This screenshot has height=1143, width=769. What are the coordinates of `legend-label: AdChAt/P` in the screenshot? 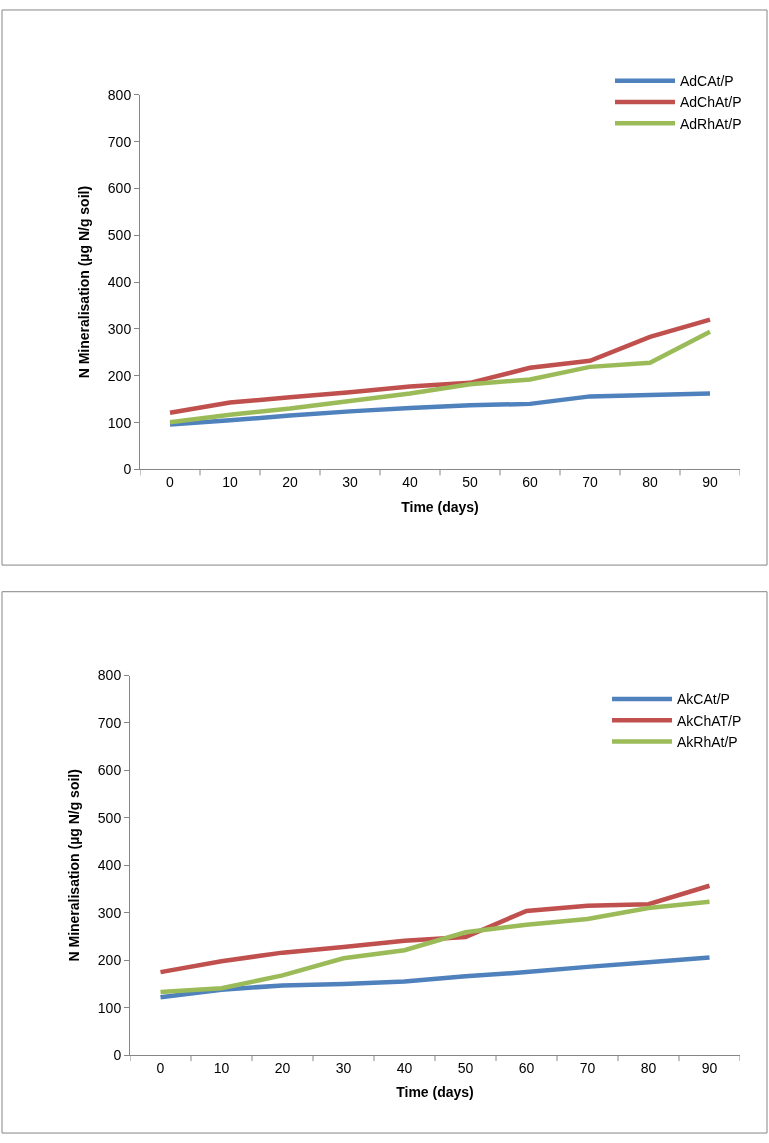 It's located at (711, 102).